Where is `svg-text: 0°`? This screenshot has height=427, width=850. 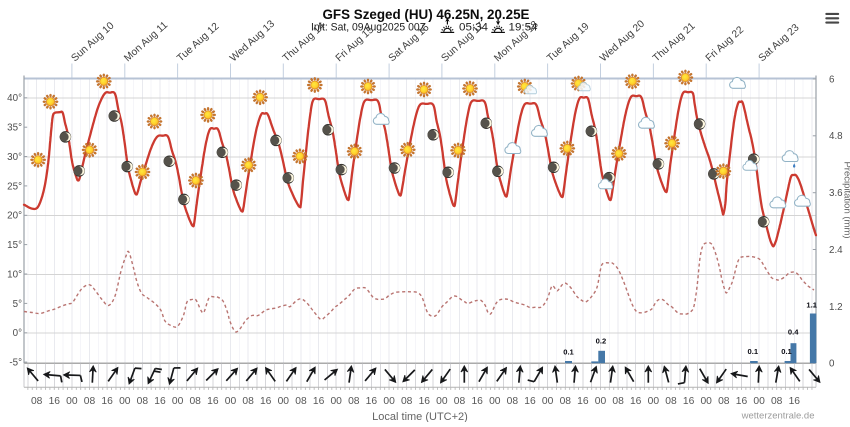
svg-text: 0° is located at coordinates (17, 333).